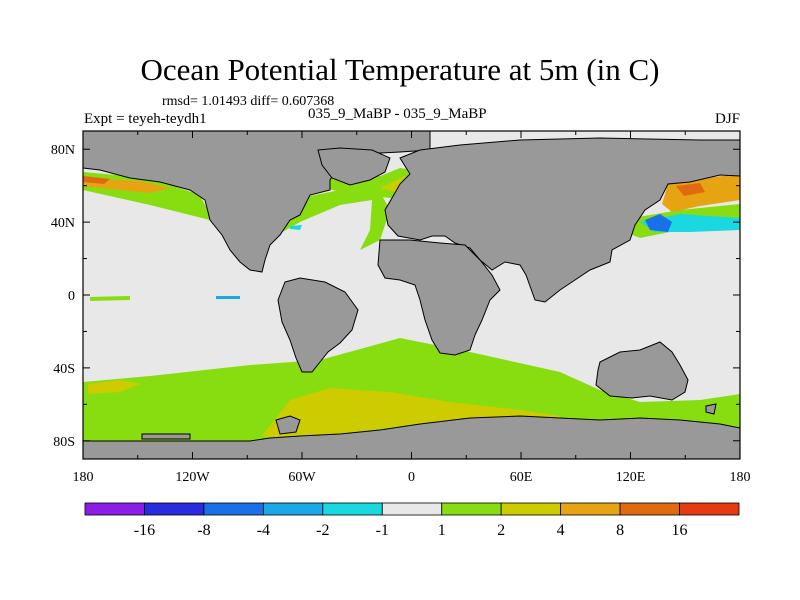  Describe the element at coordinates (302, 477) in the screenshot. I see `x-tick-label: 60W` at that location.